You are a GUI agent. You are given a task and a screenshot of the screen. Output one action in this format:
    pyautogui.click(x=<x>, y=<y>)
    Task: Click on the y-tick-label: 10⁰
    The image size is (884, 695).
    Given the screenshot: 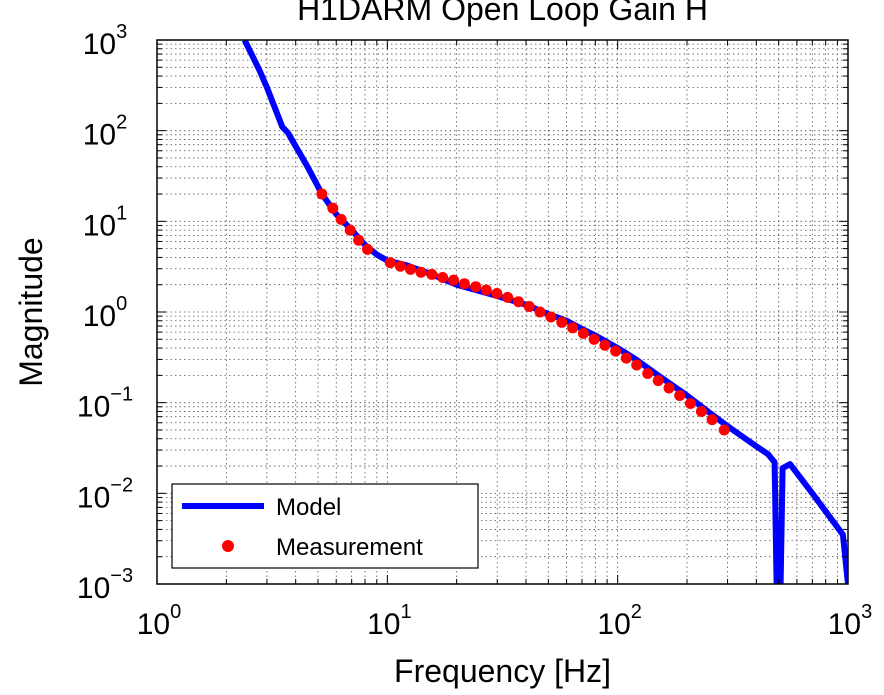 What is the action you would take?
    pyautogui.click(x=105, y=313)
    